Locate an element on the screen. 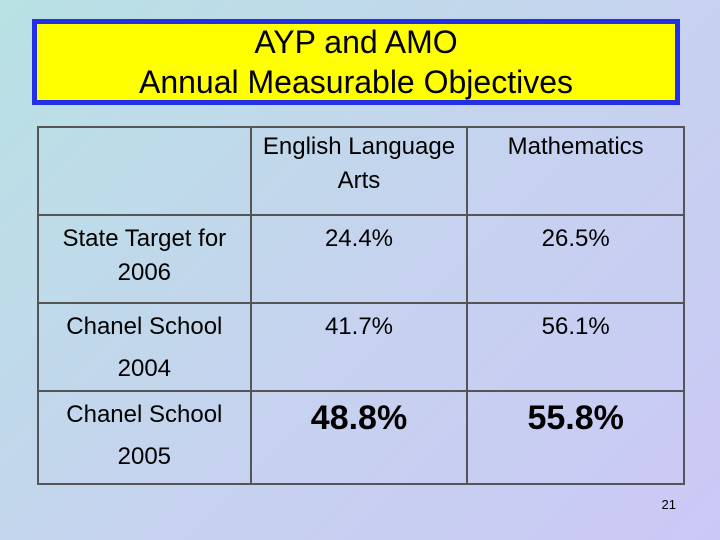 The image size is (720, 540). column-header-ela: English Language Arts is located at coordinates (359, 171).